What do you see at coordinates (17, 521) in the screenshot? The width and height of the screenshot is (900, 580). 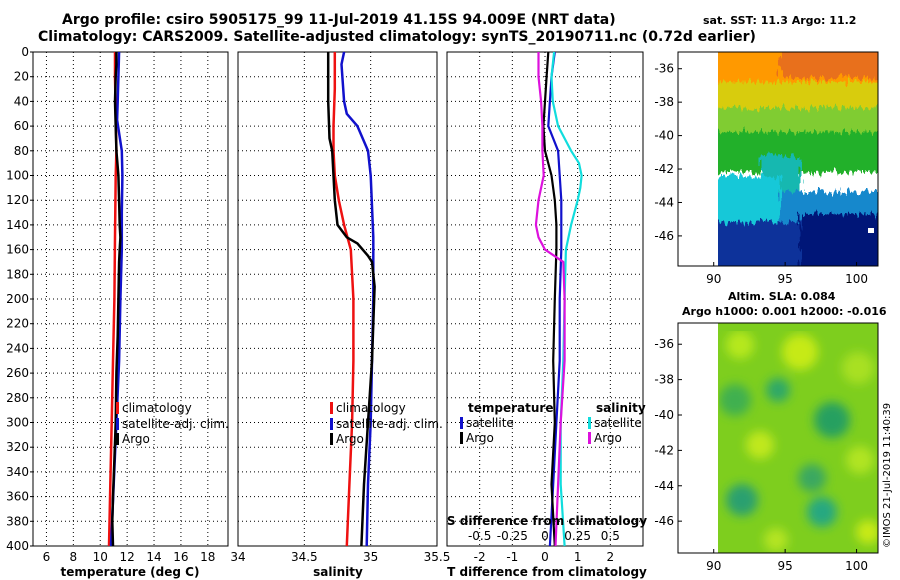 I see `depth-tick-label: 380` at bounding box center [17, 521].